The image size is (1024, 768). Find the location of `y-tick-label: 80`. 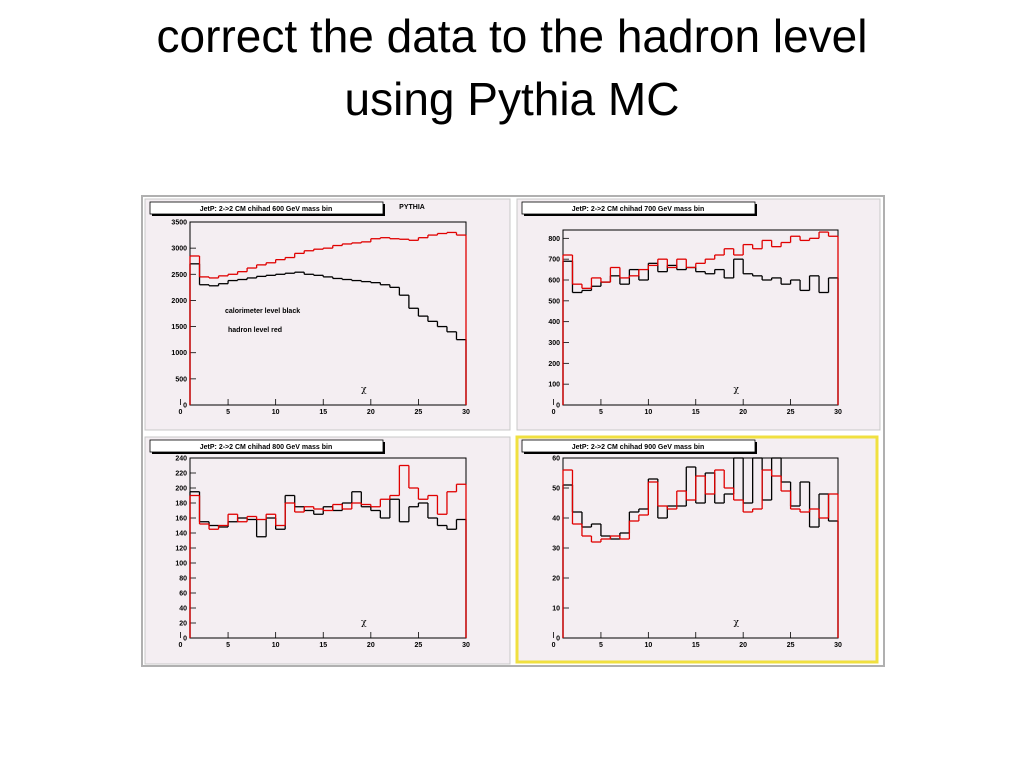

y-tick-label: 80 is located at coordinates (183, 579).